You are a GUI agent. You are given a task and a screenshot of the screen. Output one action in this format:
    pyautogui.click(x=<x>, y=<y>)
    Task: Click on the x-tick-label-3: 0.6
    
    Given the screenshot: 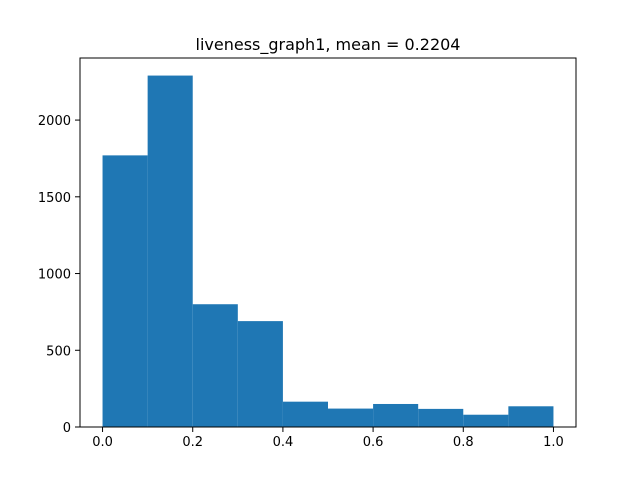 What is the action you would take?
    pyautogui.click(x=373, y=442)
    